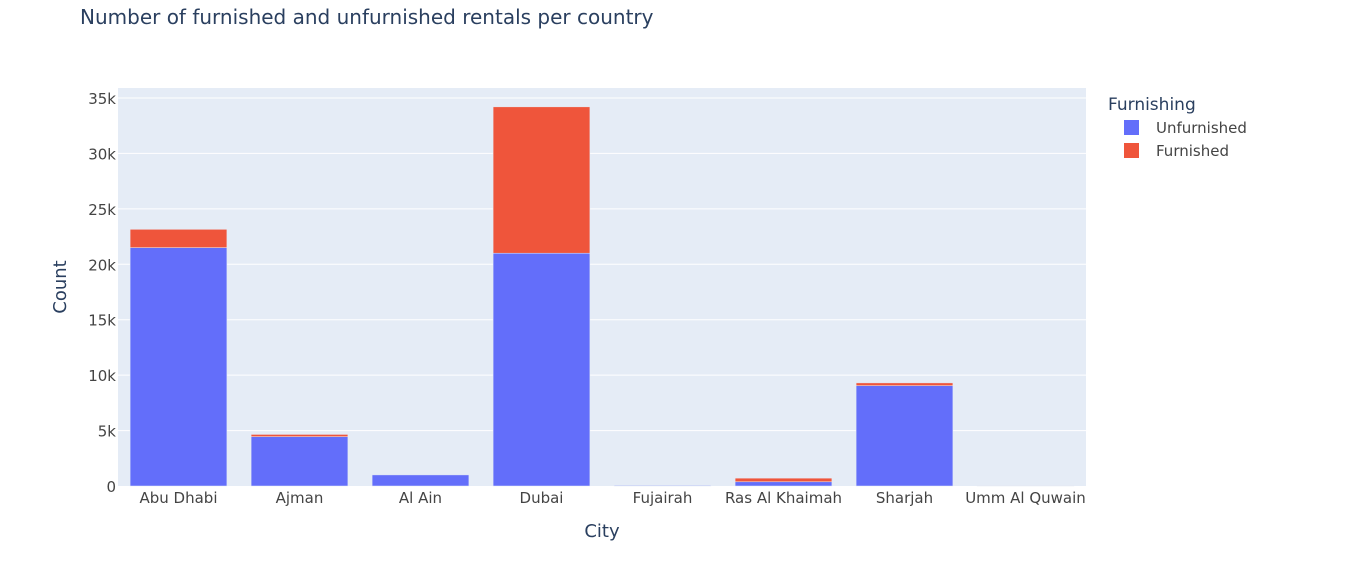 This screenshot has height=570, width=1368. I want to click on y-axis-ticks: 0 5k 10k 15k 20k 25k 30k 35k, so click(102, 293).